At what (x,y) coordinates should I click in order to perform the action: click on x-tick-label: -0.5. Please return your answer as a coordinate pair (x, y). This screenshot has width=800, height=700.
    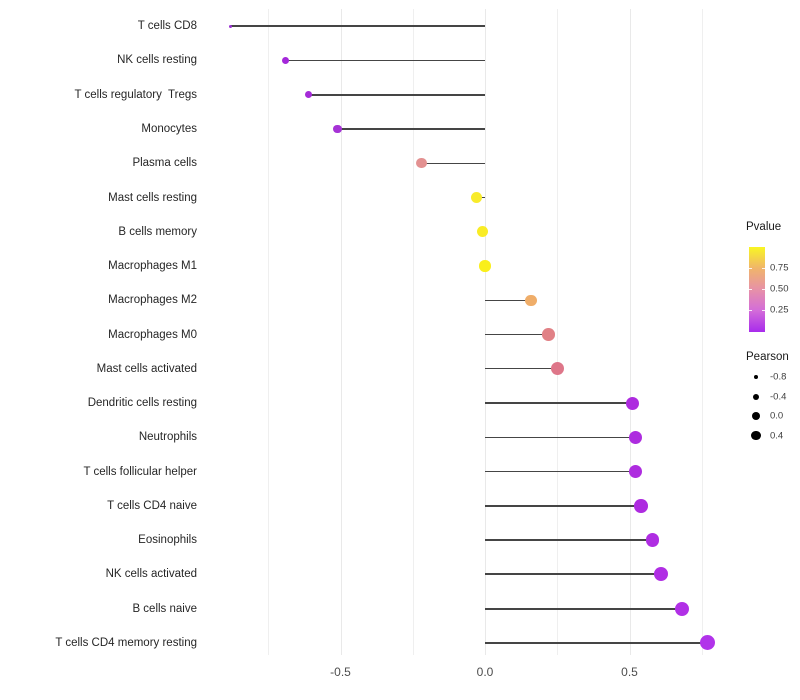
    Looking at the image, I should click on (340, 672).